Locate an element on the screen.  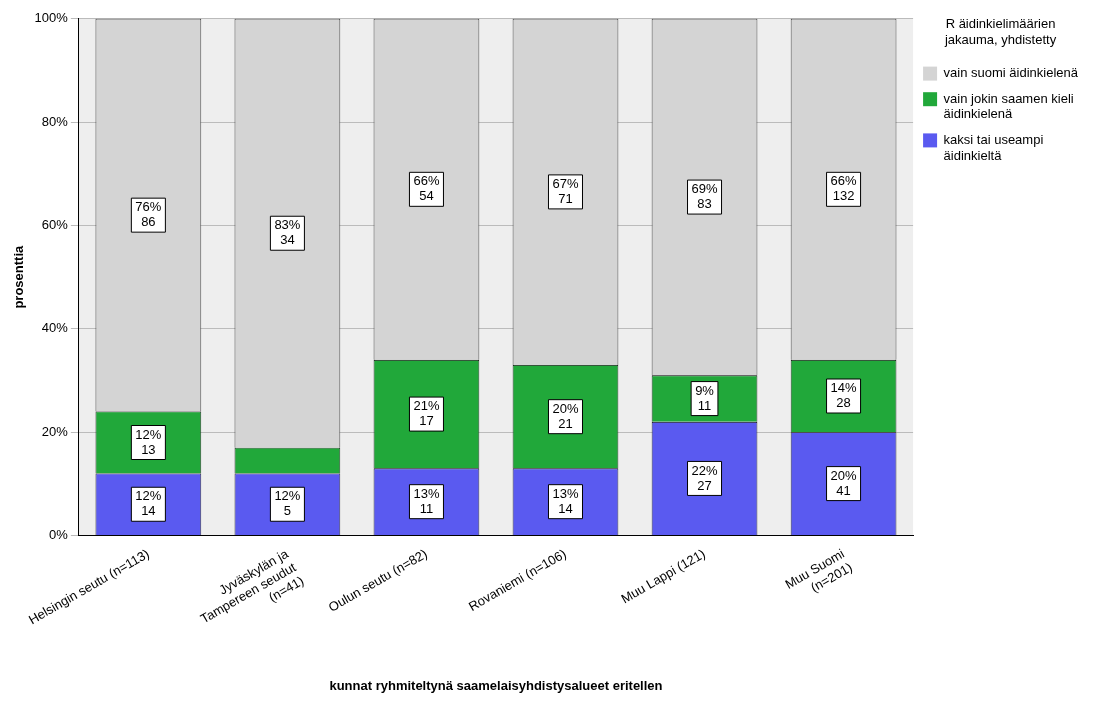
data-label: 12% 5 is located at coordinates (287, 503).